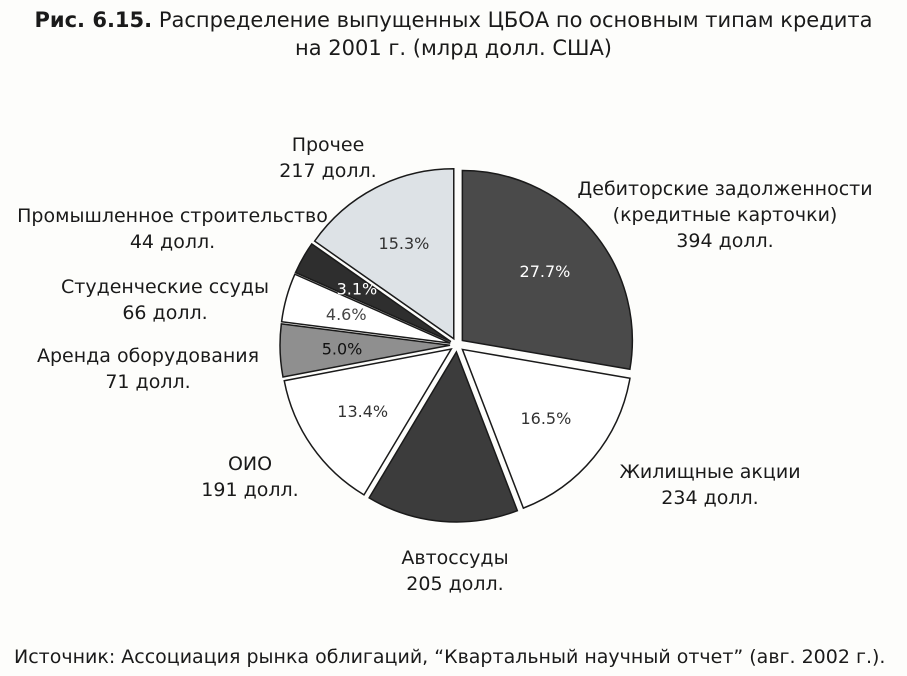 The image size is (907, 676). What do you see at coordinates (328, 171) in the screenshot?
I see `slice-value: 217 долл.` at bounding box center [328, 171].